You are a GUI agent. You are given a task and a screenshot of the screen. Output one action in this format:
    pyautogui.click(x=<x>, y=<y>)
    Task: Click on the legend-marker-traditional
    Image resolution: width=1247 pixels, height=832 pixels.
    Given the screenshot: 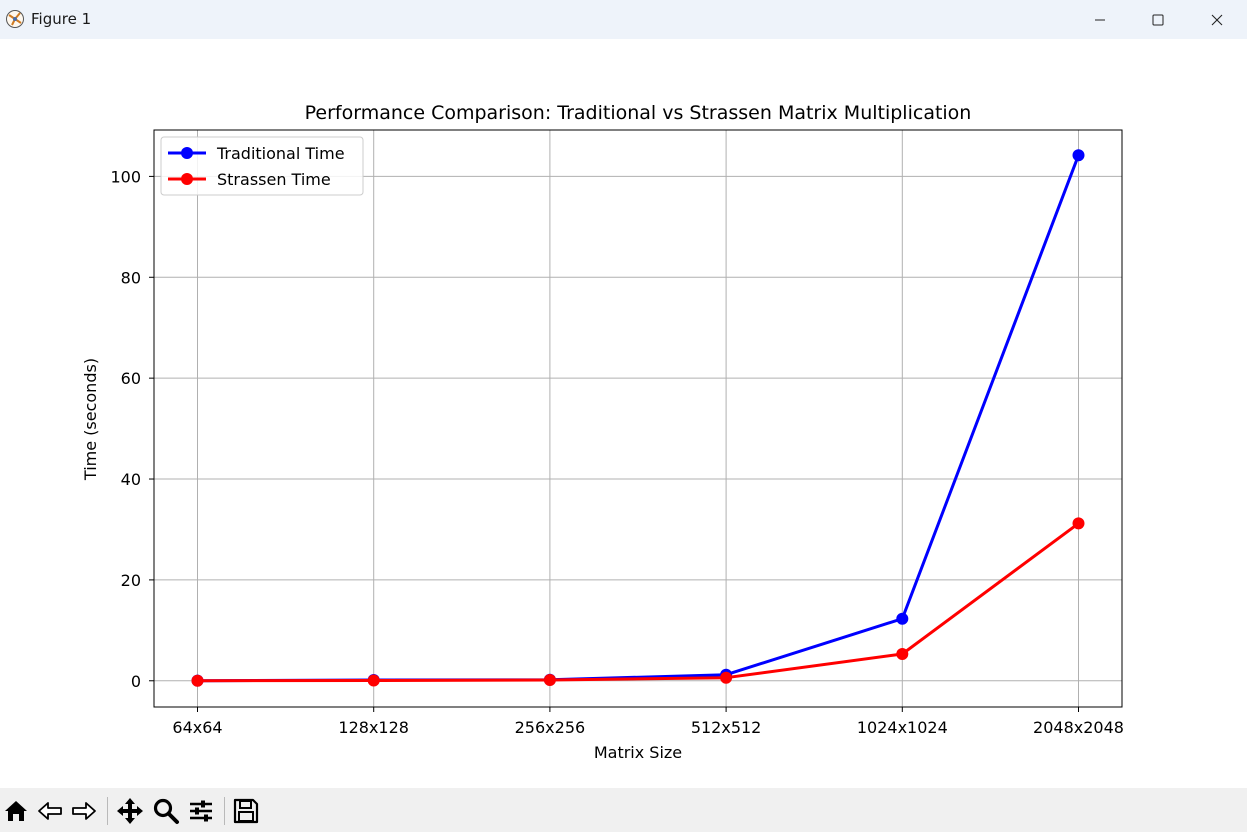 What is the action you would take?
    pyautogui.click(x=187, y=153)
    